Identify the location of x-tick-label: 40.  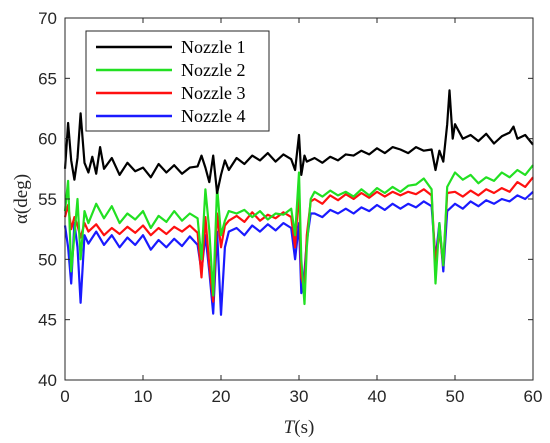
(377, 396).